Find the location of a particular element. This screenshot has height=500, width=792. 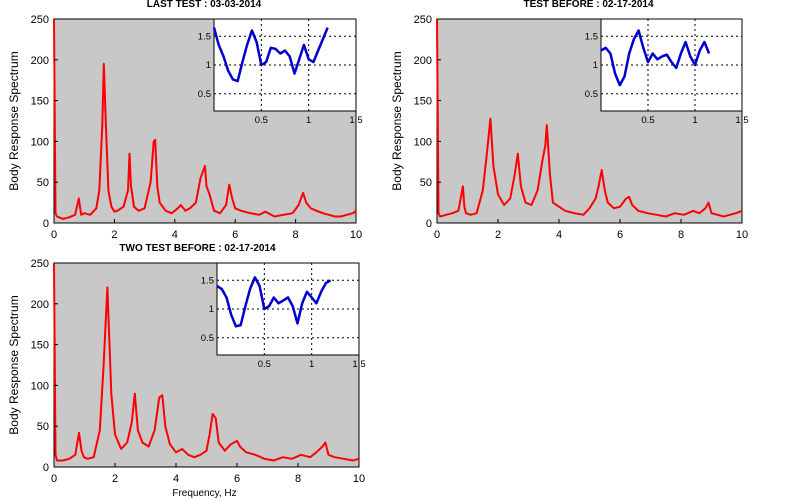

chart-title: TWO TEST BEFORE : 02-17-2014 is located at coordinates (197, 248).